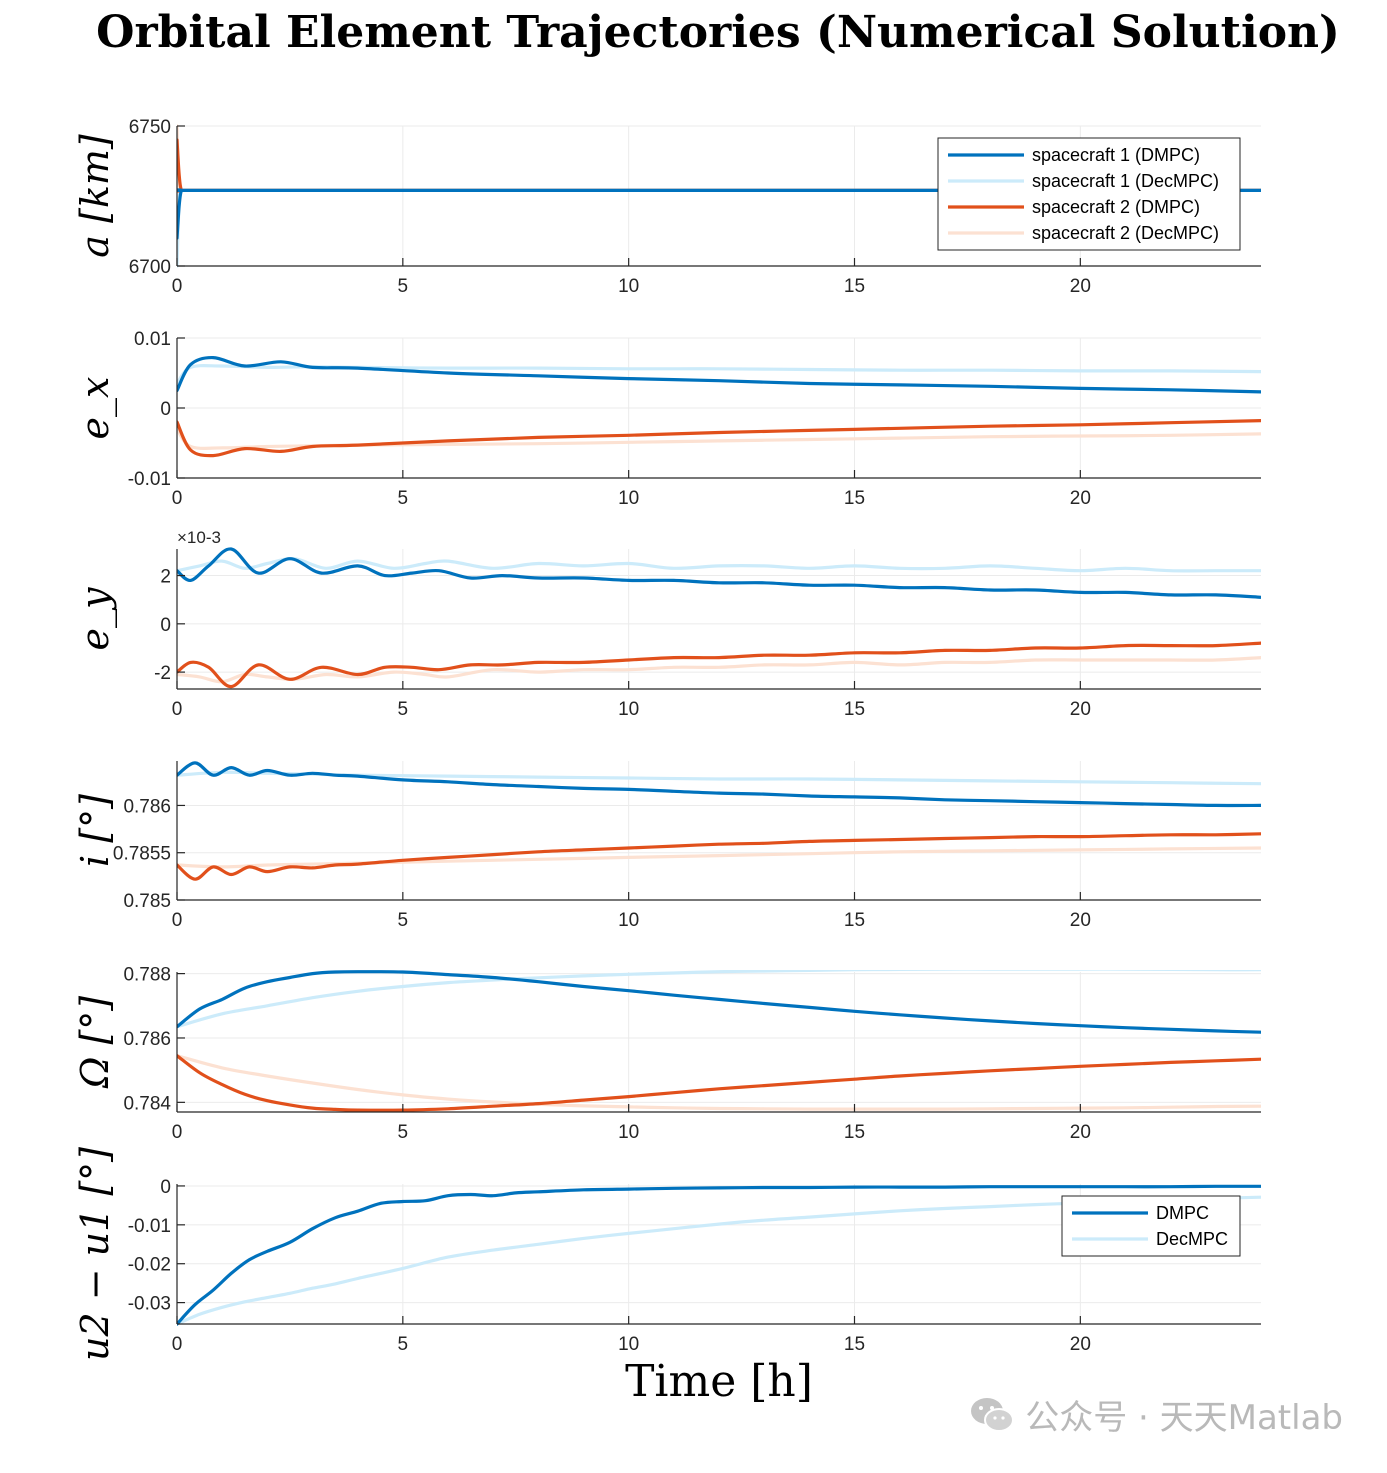 The height and width of the screenshot is (1473, 1387). Describe the element at coordinates (719, 1260) in the screenshot. I see `series-line-decmpc` at that location.